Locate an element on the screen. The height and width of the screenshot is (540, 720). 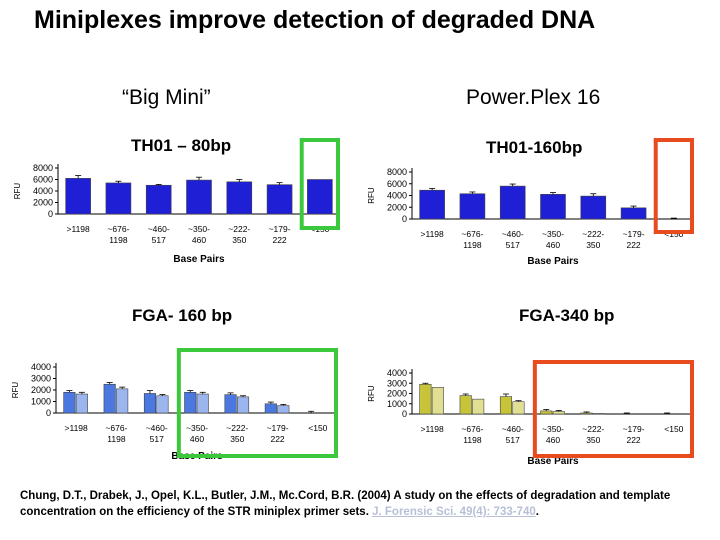
chart-2-x-tick-label-6: ~179-222 is located at coordinates (634, 239).